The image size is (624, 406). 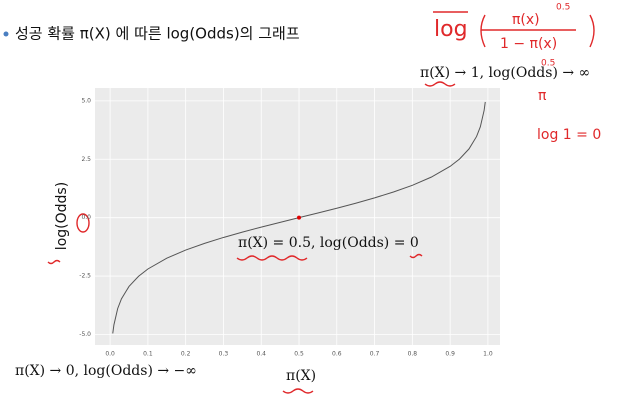 I want to click on handwritten-note: π(x), so click(x=526, y=20).